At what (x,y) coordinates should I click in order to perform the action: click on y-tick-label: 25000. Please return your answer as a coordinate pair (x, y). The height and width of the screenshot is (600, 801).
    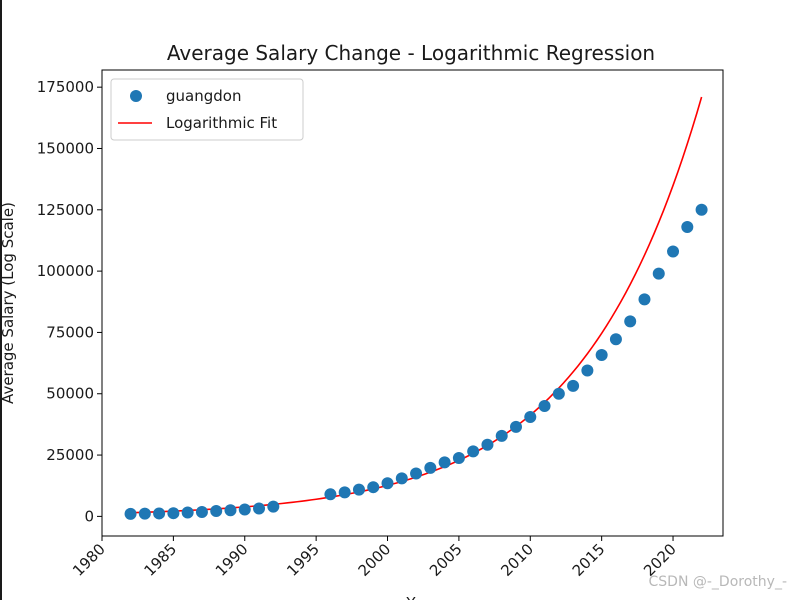
    Looking at the image, I should click on (70, 455).